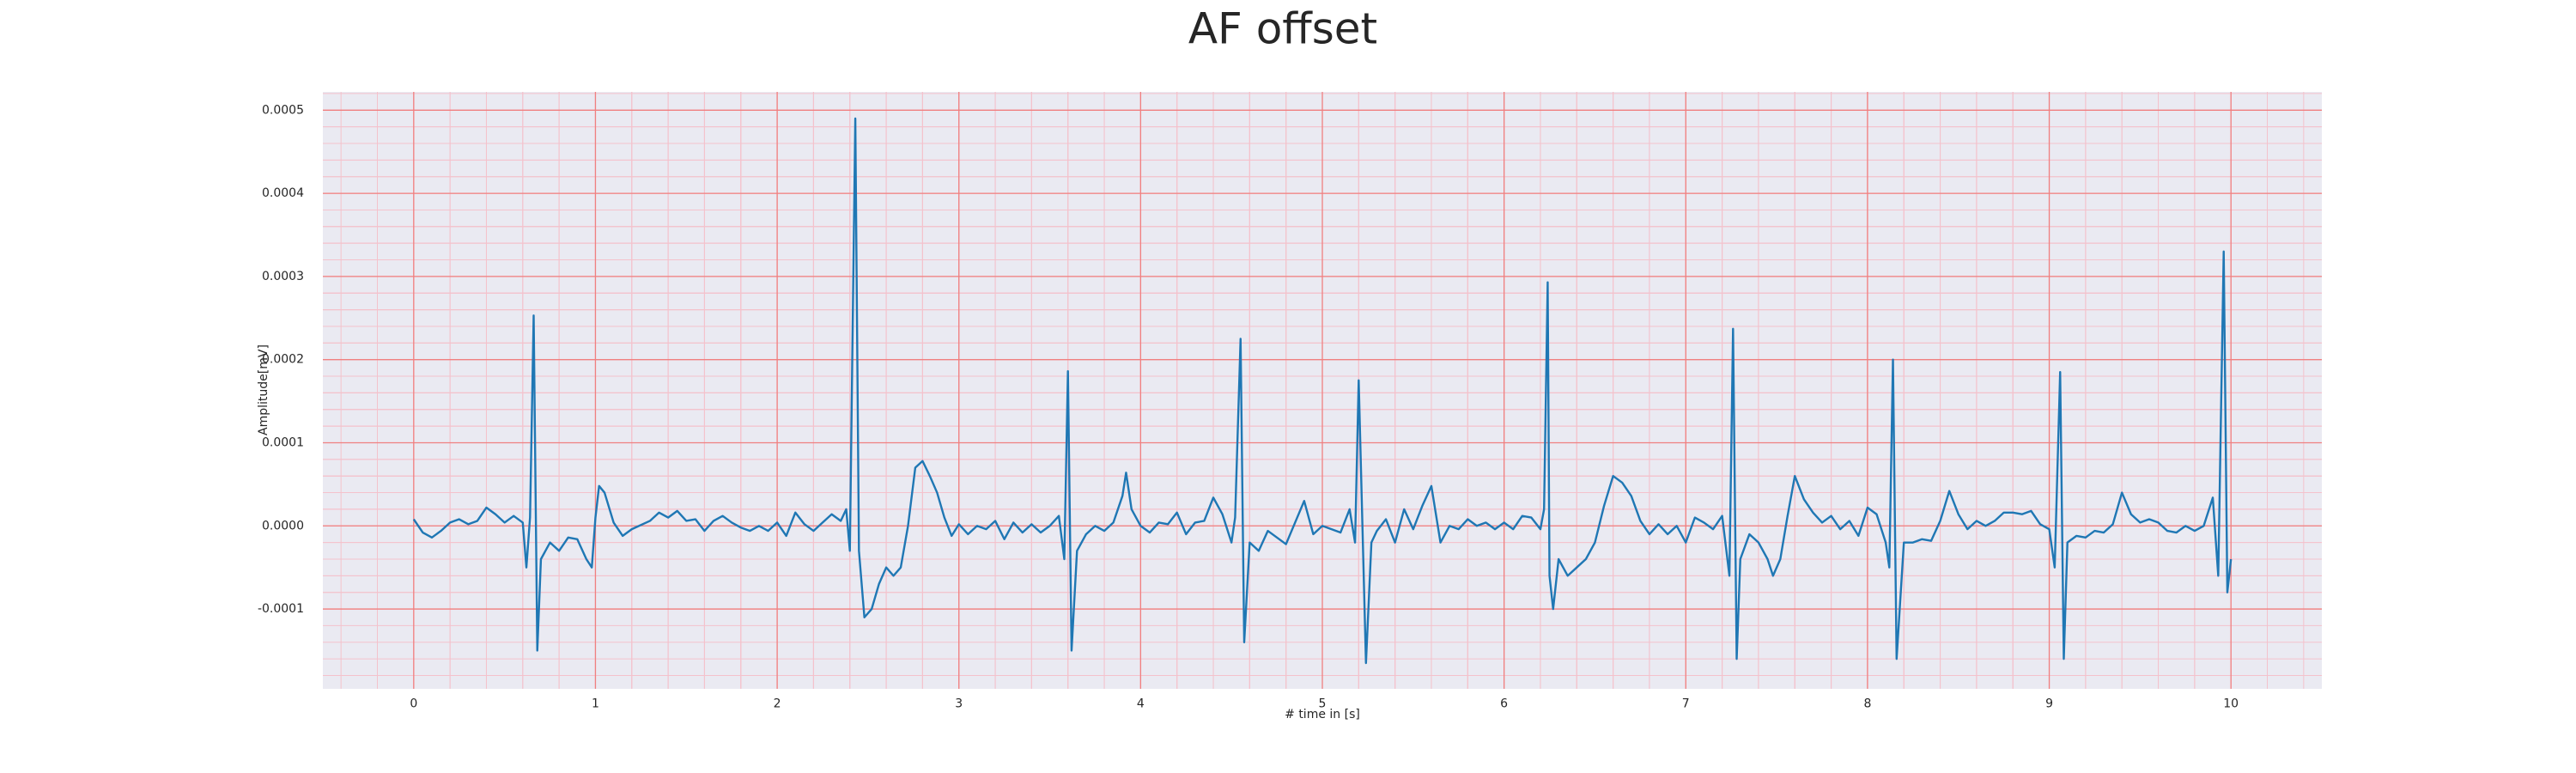  What do you see at coordinates (2231, 704) in the screenshot?
I see `x-tick-label: 10` at bounding box center [2231, 704].